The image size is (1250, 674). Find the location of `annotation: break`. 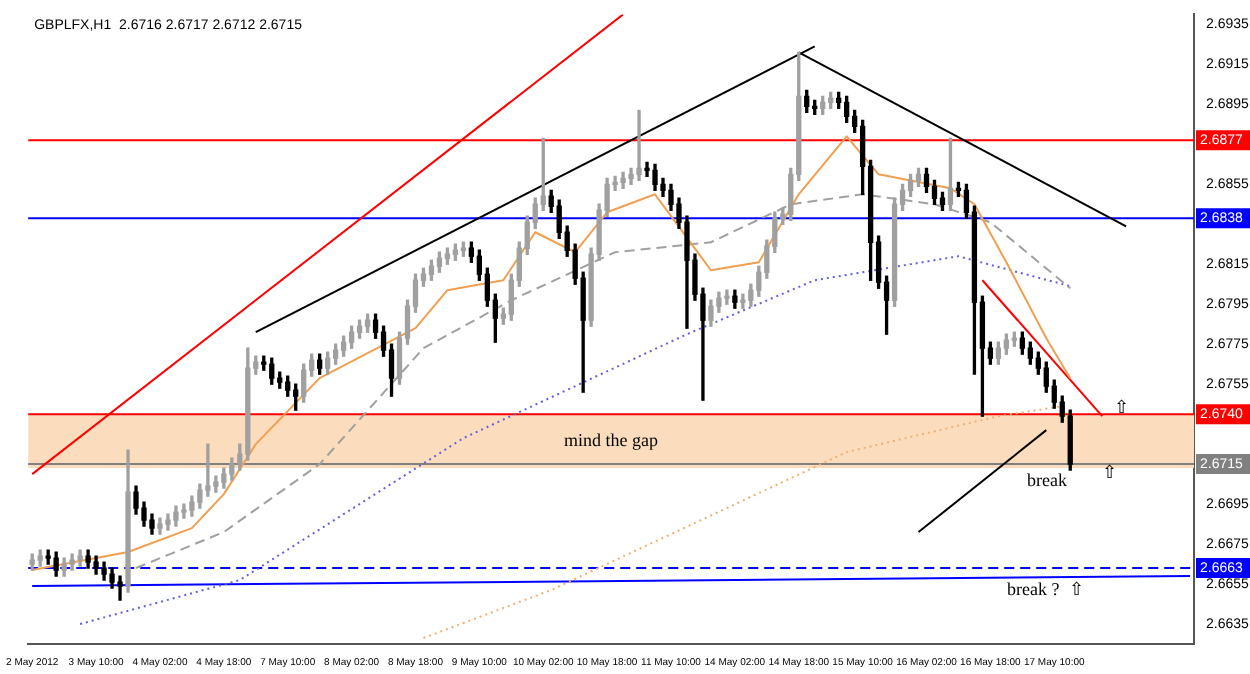

annotation: break is located at coordinates (1048, 480).